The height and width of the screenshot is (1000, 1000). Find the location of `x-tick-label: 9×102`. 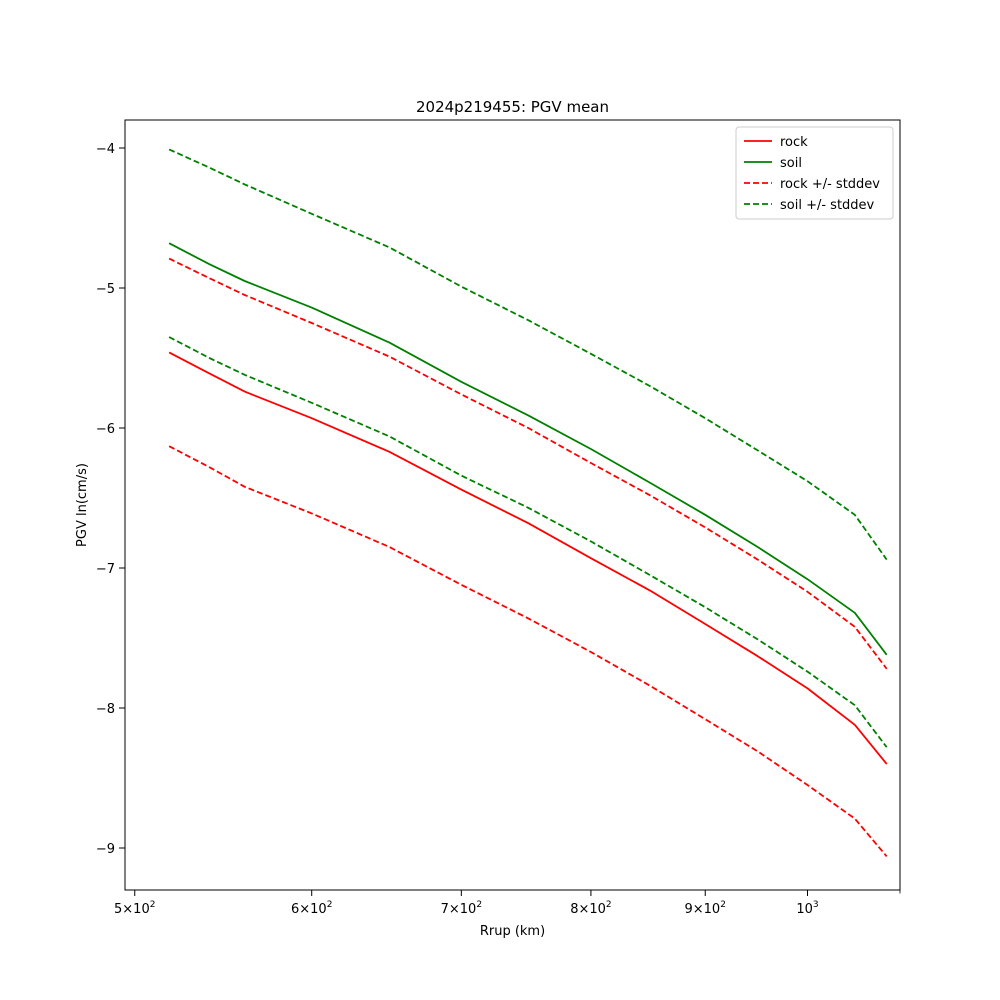

x-tick-label: 9×102 is located at coordinates (705, 908).